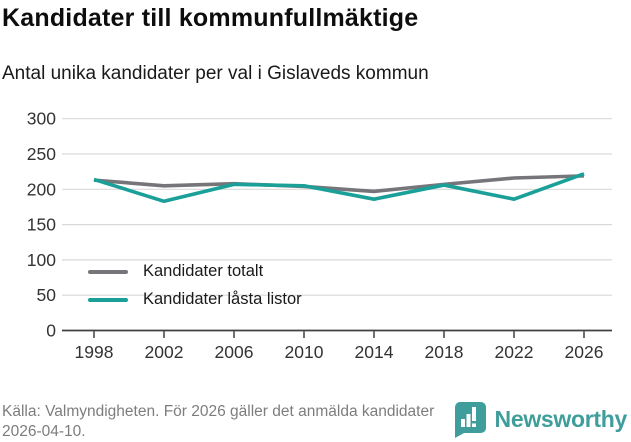  I want to click on newsworthy-logo: Newsworthy, so click(538, 419).